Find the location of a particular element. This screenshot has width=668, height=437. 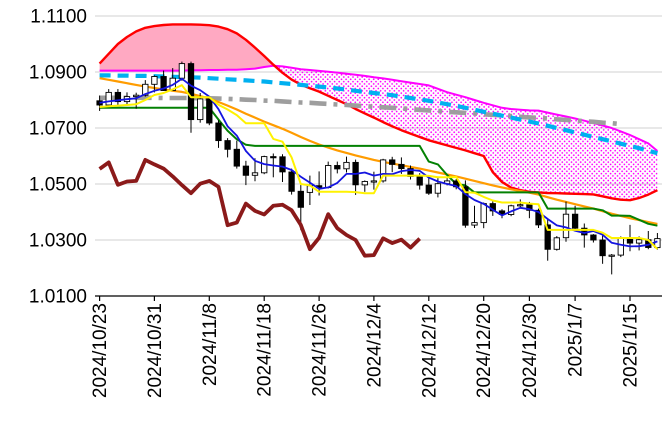

x-axis-label: 2025/1/15 is located at coordinates (631, 345).